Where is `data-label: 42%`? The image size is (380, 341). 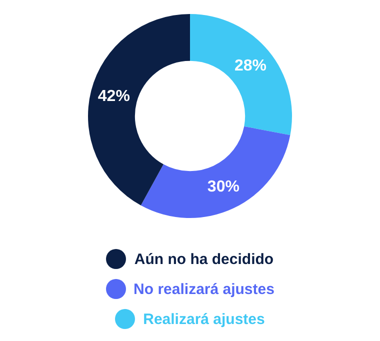 data-label: 42% is located at coordinates (114, 96).